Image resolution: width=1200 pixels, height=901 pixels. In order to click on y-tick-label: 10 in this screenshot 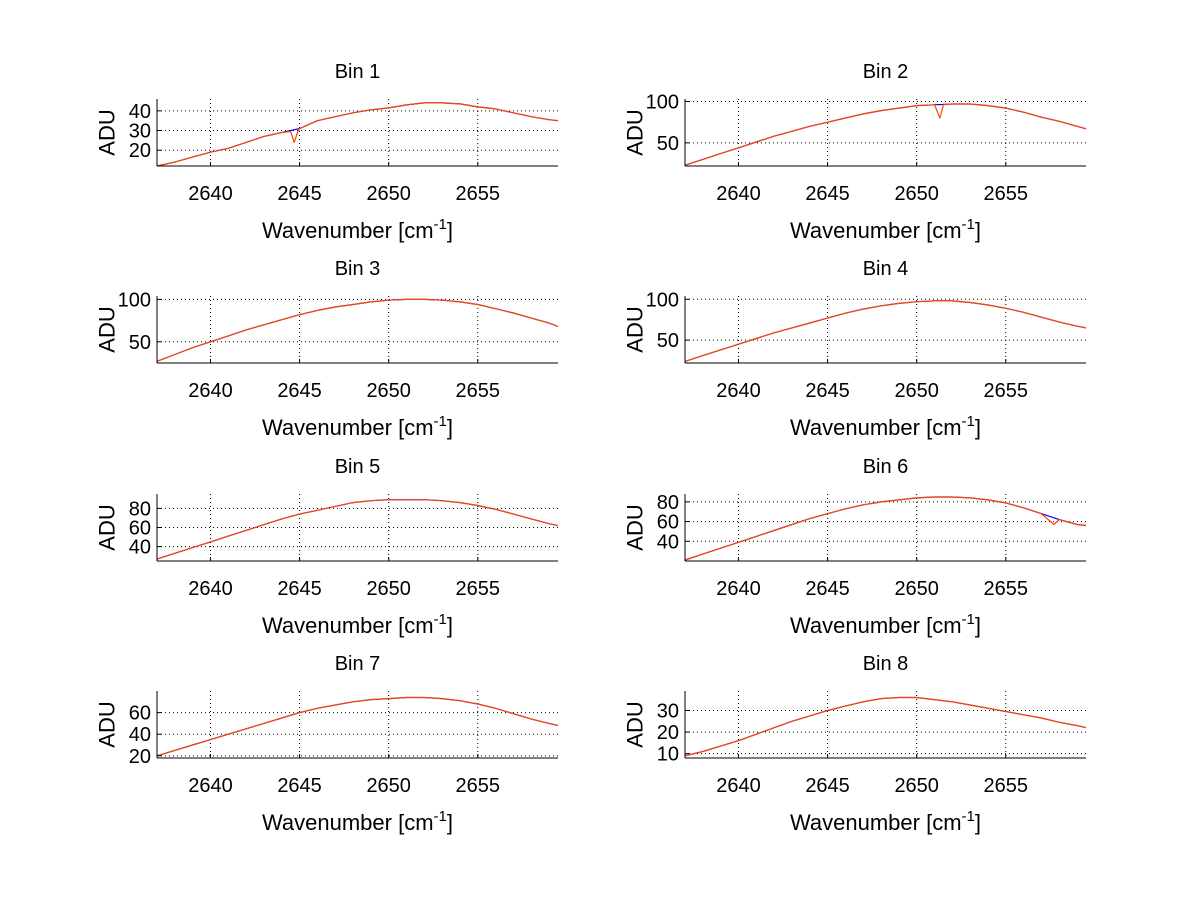, I will do `click(668, 755)`.